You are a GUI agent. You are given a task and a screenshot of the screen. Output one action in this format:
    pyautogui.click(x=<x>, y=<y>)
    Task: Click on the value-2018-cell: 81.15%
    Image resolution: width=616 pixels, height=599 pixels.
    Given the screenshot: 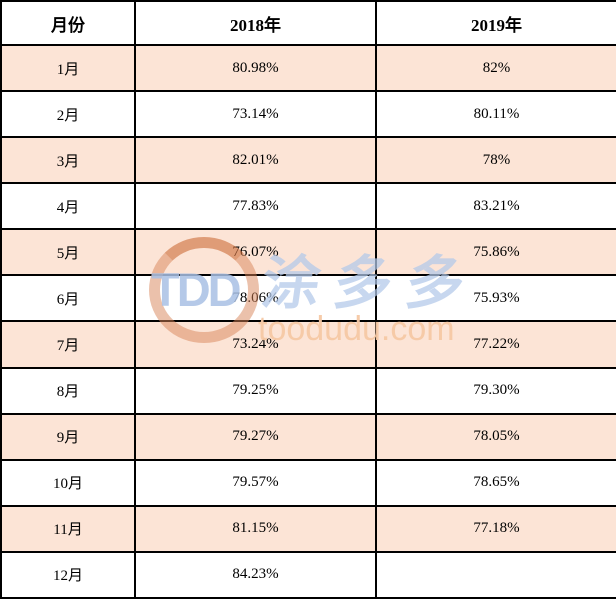 What is the action you would take?
    pyautogui.click(x=255, y=528)
    